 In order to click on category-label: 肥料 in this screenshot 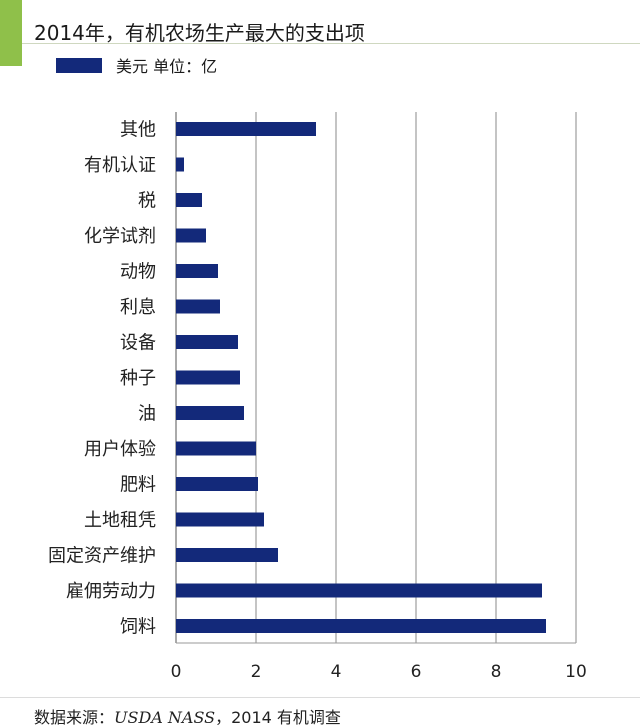, I will do `click(138, 485)`.